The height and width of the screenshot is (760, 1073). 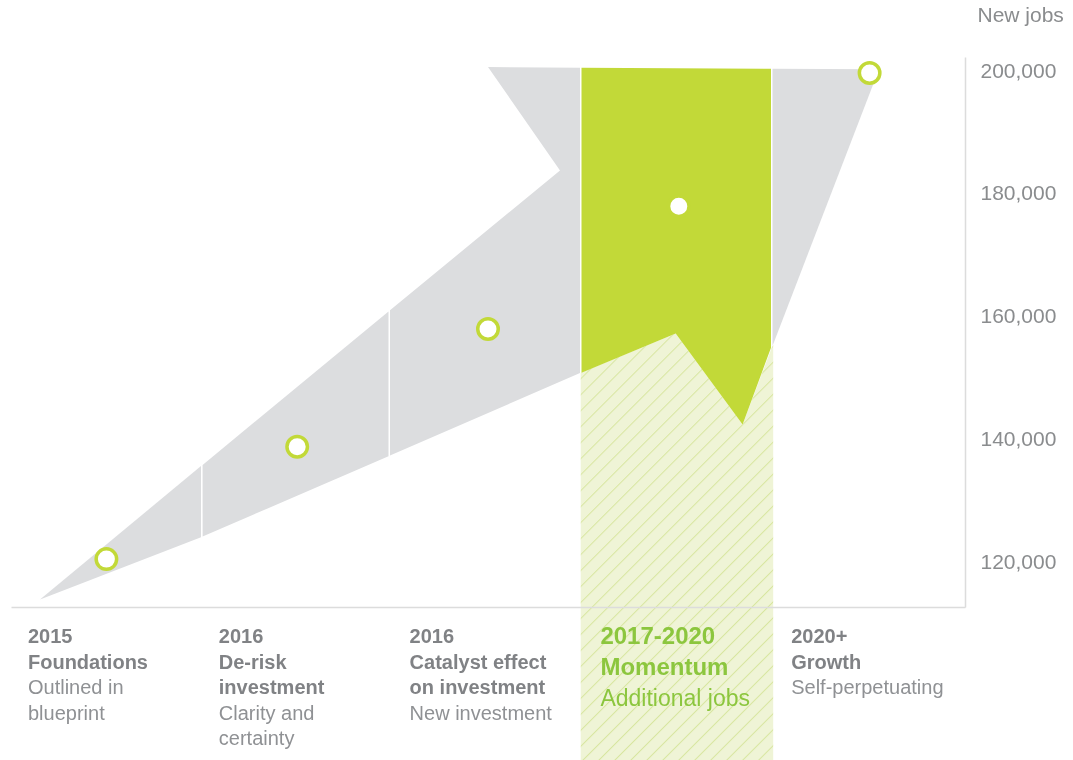 I want to click on text: Outlined in blueprint, so click(x=76, y=700).